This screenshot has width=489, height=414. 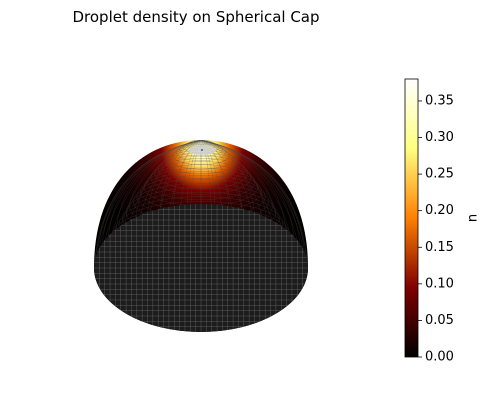 What do you see at coordinates (411, 218) in the screenshot?
I see `colorbar-bar` at bounding box center [411, 218].